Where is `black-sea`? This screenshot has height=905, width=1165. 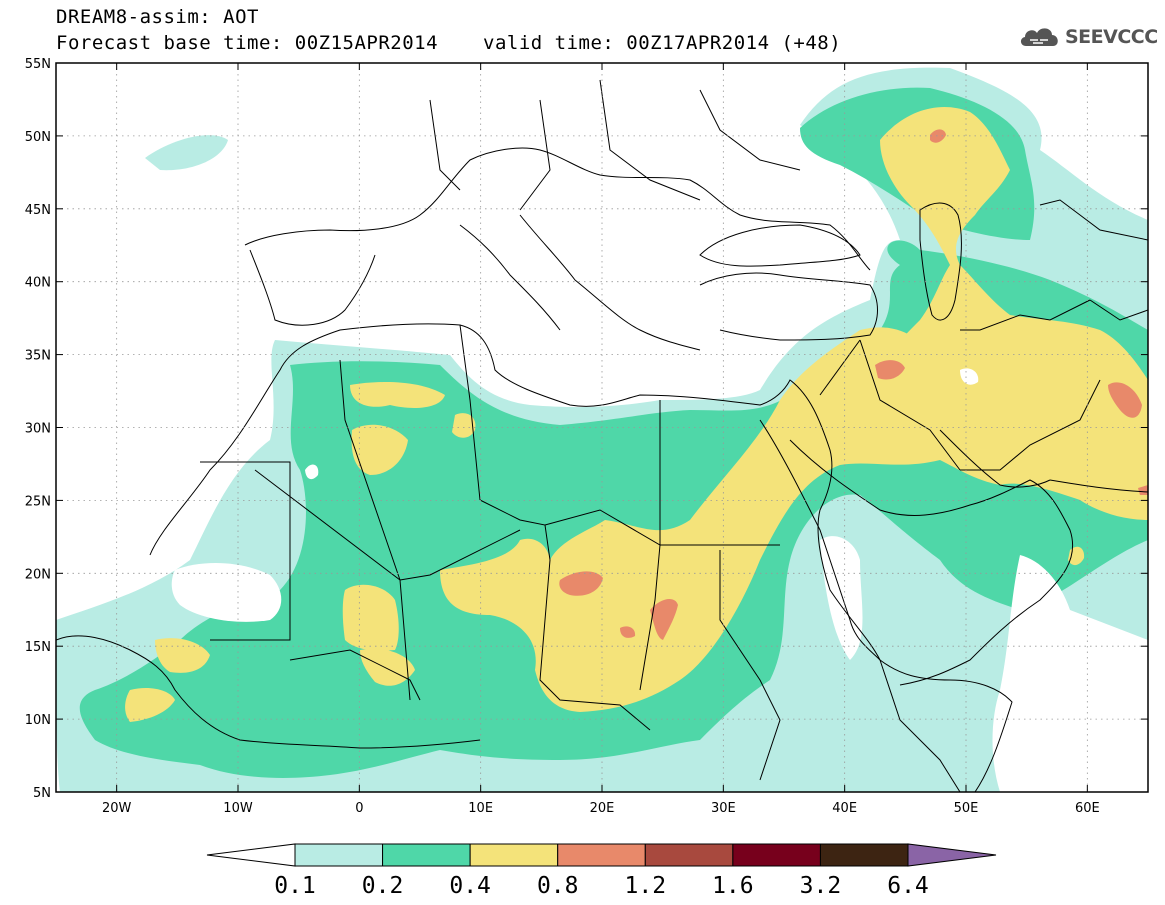
black-sea is located at coordinates (780, 245).